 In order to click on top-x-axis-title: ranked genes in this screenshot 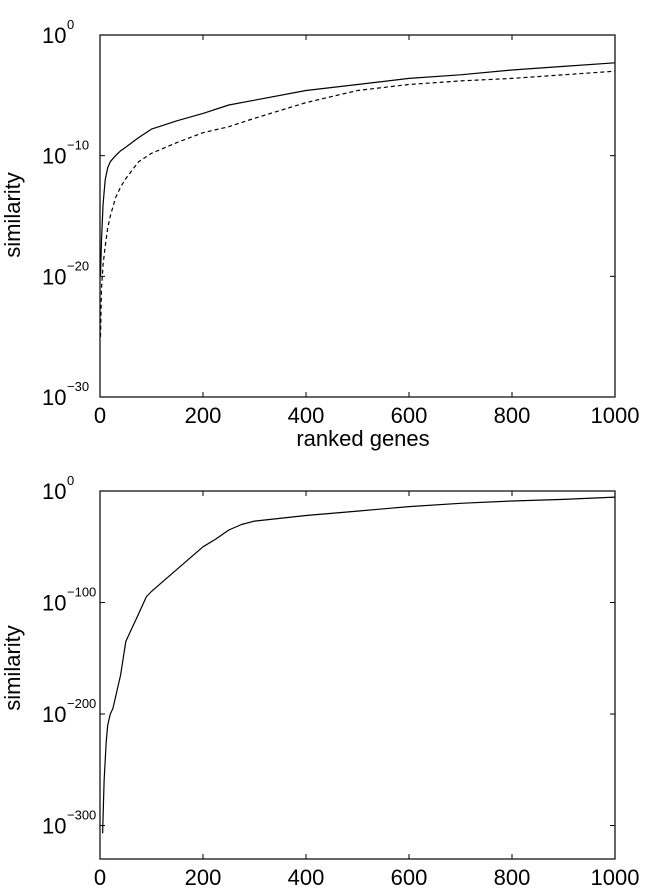, I will do `click(362, 438)`.